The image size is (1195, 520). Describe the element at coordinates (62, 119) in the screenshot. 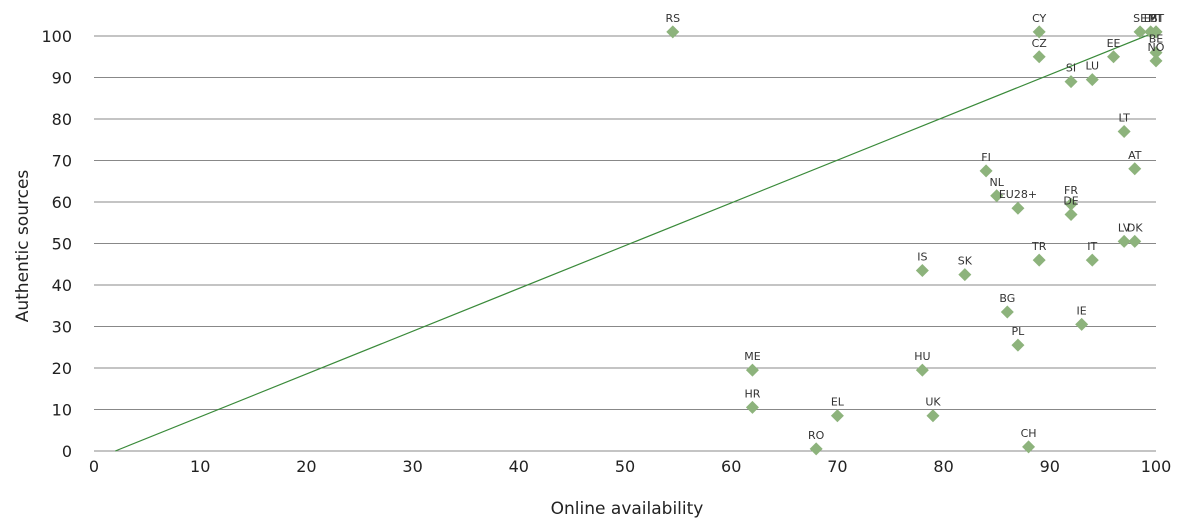

I see `y-tick-label: 80` at that location.